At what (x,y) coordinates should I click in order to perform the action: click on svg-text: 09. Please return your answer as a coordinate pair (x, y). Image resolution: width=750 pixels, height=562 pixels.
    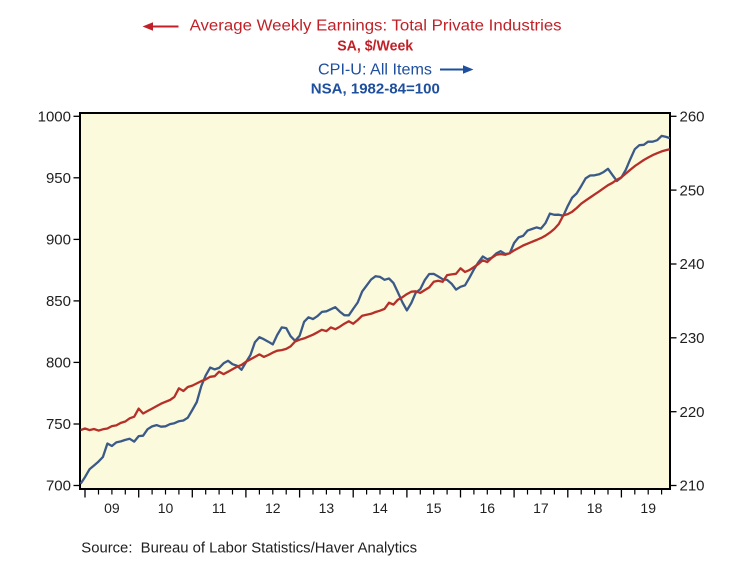
    Looking at the image, I should click on (112, 508).